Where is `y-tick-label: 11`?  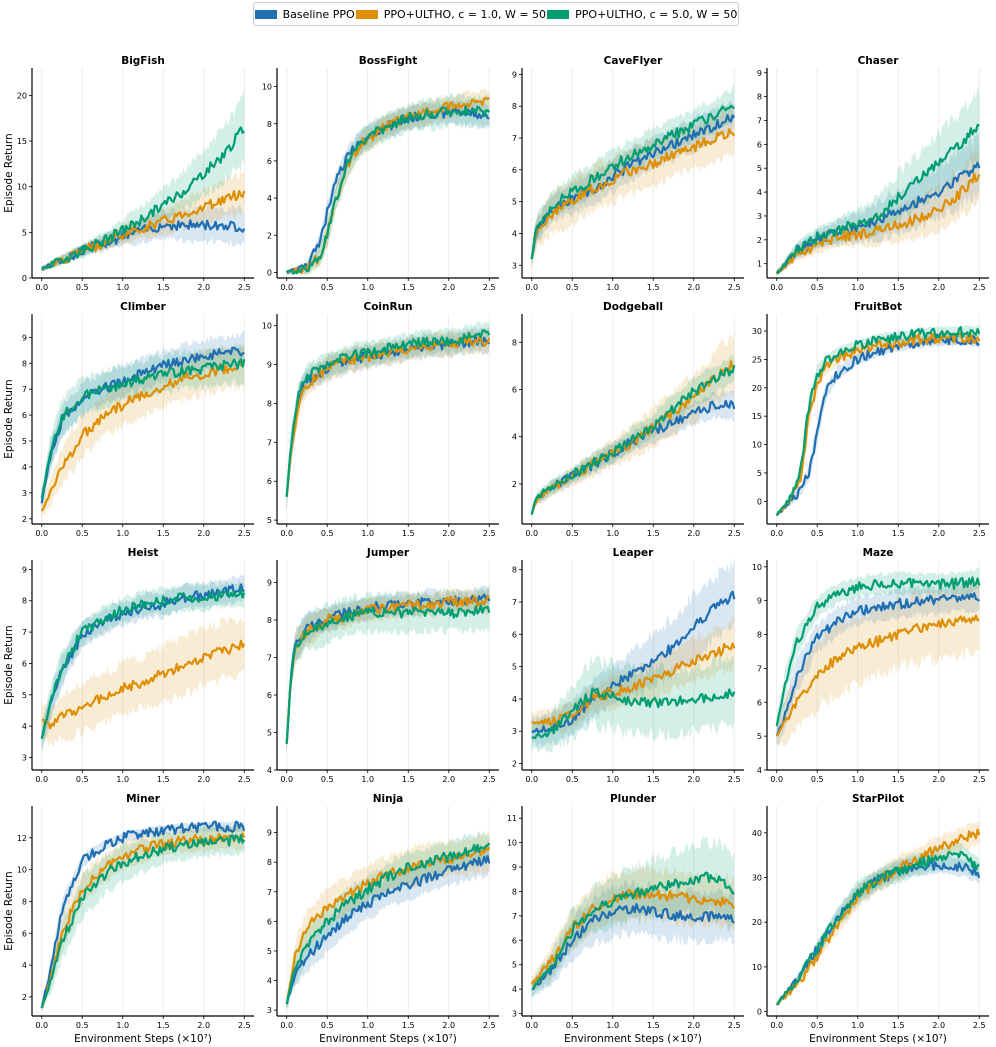
y-tick-label: 11 is located at coordinates (512, 818).